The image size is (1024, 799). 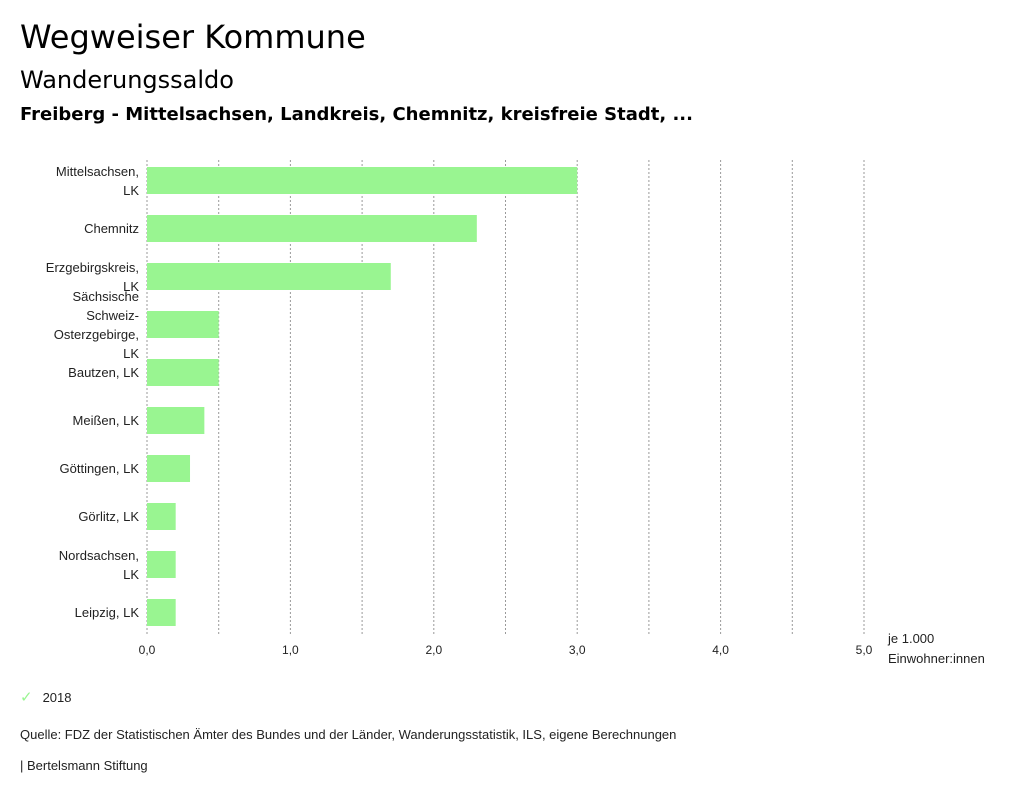 What do you see at coordinates (99, 468) in the screenshot?
I see `category-label-line: Göttingen, LK` at bounding box center [99, 468].